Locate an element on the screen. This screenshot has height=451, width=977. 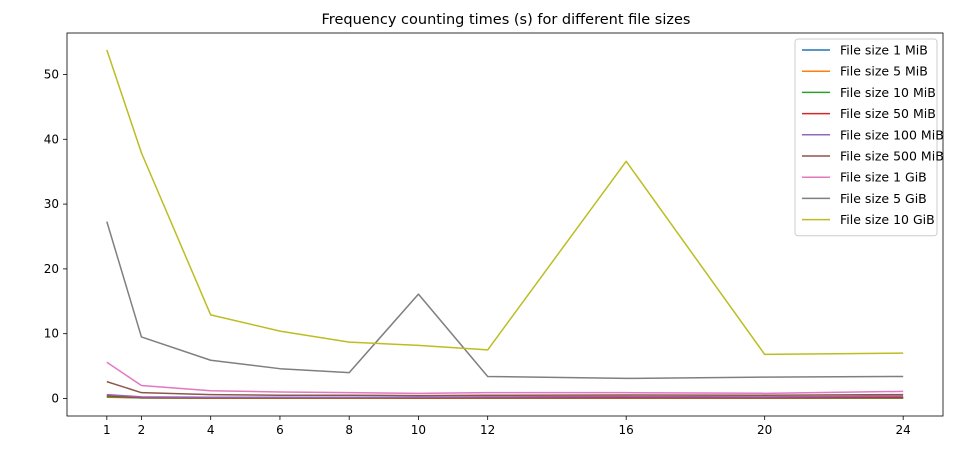
legend-label-2: File size 10 MiB is located at coordinates (888, 92).